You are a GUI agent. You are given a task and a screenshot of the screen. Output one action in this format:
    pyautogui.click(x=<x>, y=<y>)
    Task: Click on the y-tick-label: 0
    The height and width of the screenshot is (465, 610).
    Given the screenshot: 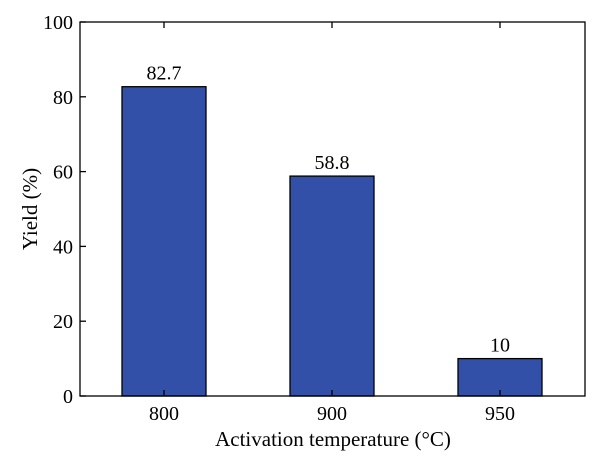 What is the action you would take?
    pyautogui.click(x=68, y=397)
    